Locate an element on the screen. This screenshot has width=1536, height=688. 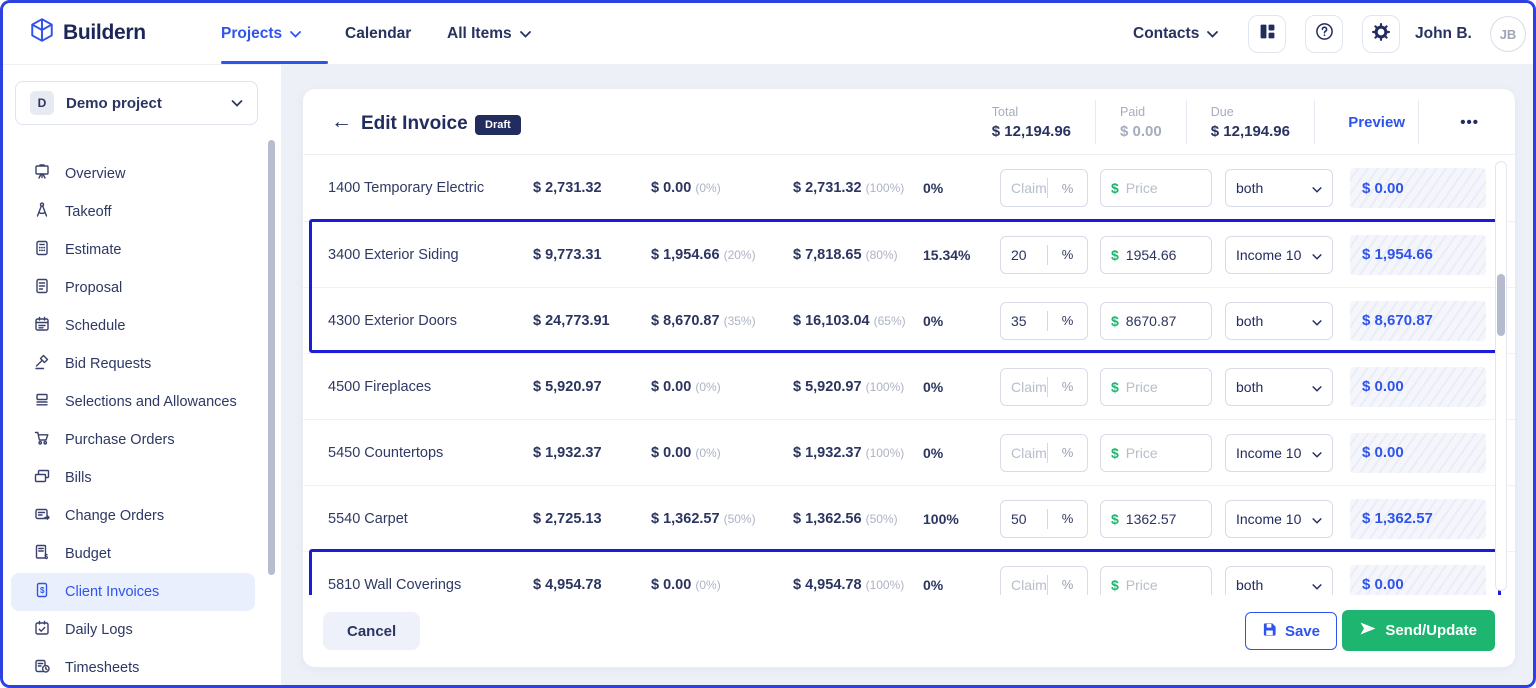
cost-code-name: 4300 Exterior Doors is located at coordinates (392, 320).